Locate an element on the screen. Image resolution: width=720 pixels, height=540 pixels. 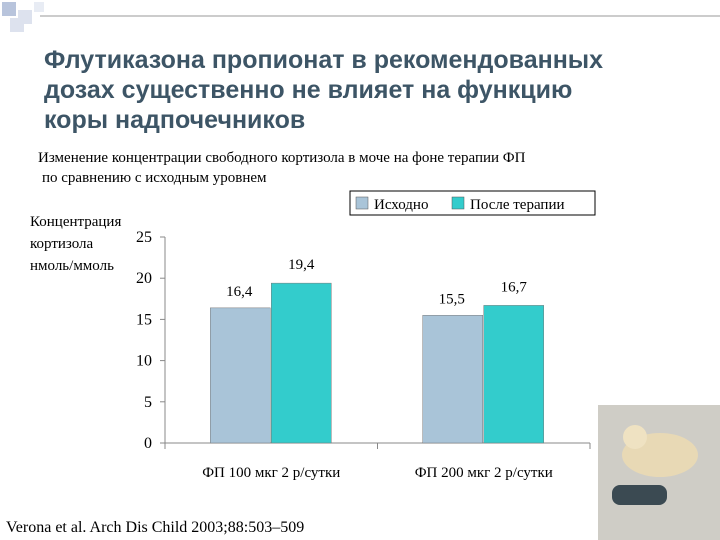
y-tick-label: 20 is located at coordinates (144, 278).